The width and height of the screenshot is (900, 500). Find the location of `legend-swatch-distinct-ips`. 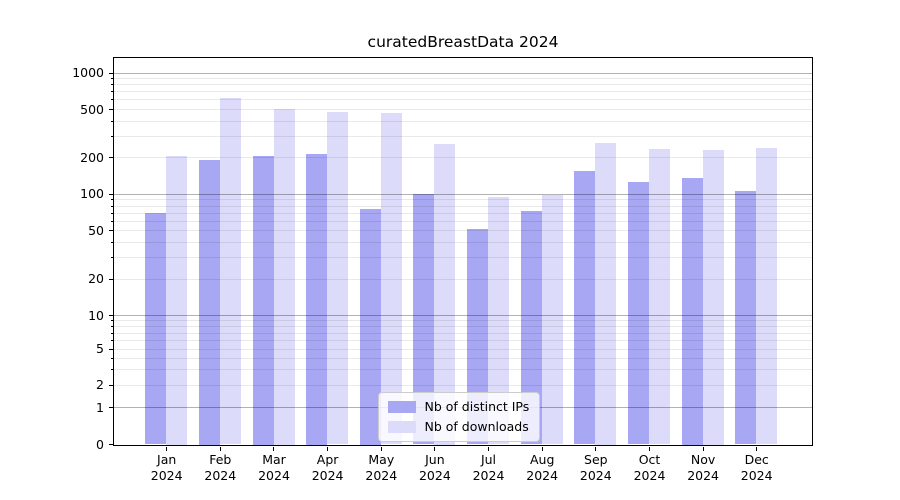

legend-swatch-distinct-ips is located at coordinates (401, 406).